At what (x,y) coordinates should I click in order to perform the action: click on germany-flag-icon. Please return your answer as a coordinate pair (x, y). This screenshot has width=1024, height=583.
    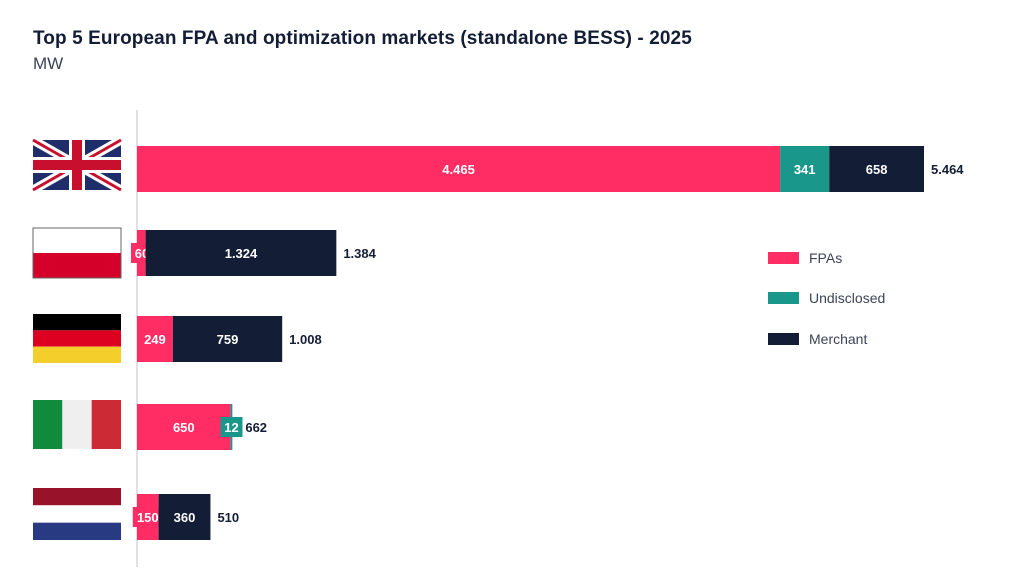
    Looking at the image, I should click on (77, 338).